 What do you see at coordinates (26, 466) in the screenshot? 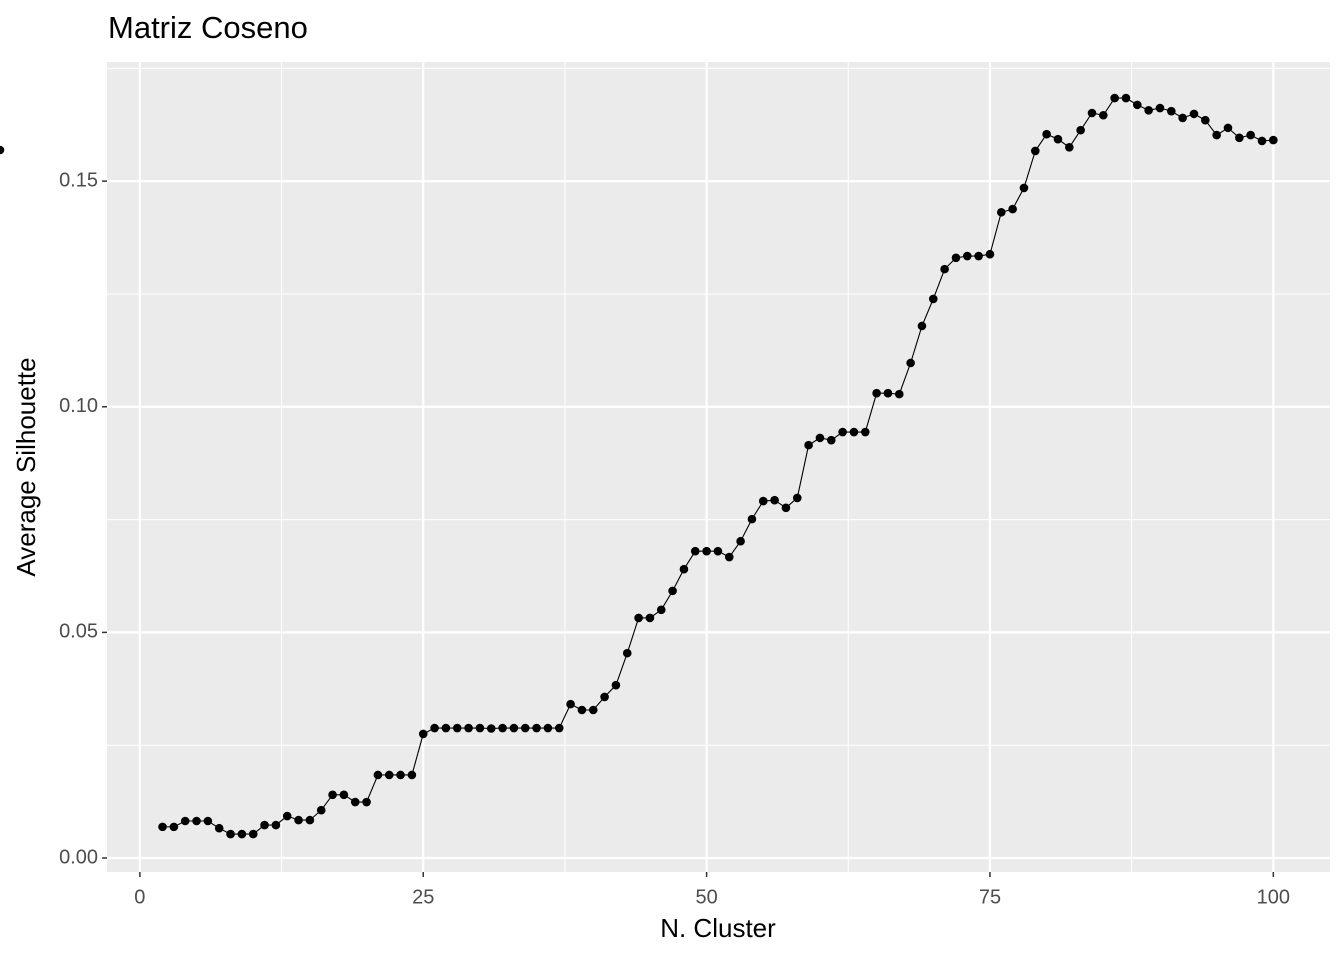
I see `y-axis-label: Average Silhouette` at bounding box center [26, 466].